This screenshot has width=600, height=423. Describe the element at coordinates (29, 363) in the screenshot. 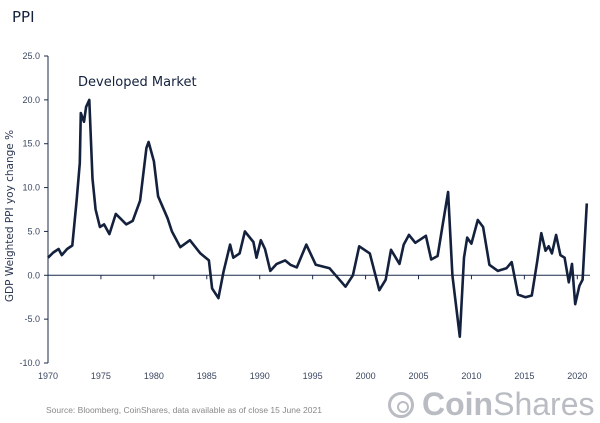

I see `y-tick-label: -10.0` at that location.